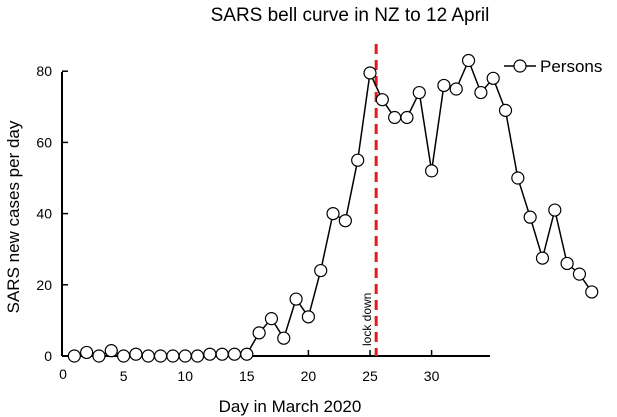 This screenshot has width=617, height=417. Describe the element at coordinates (44, 214) in the screenshot. I see `y-tick-label-2: 40` at that location.